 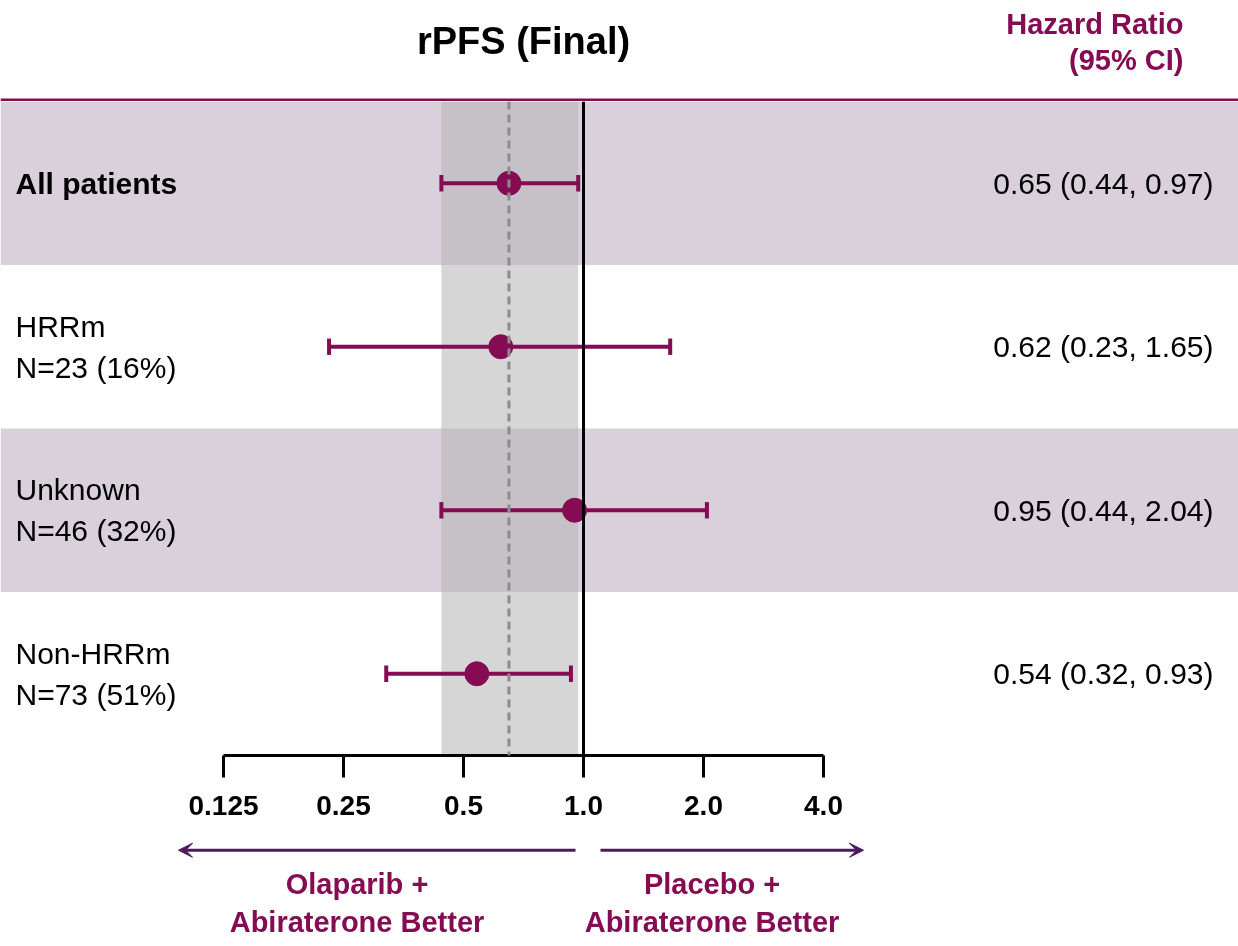 I want to click on y-tick-label: Unknown N=46 (32%), so click(x=96, y=510).